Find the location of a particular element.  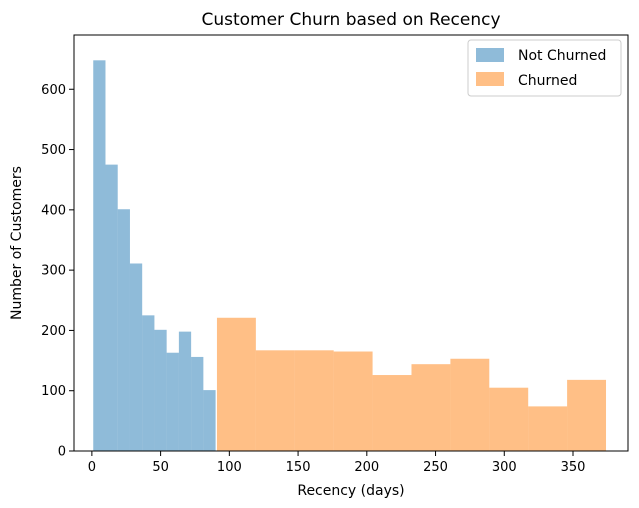

x-tick-label: 100 is located at coordinates (229, 467).